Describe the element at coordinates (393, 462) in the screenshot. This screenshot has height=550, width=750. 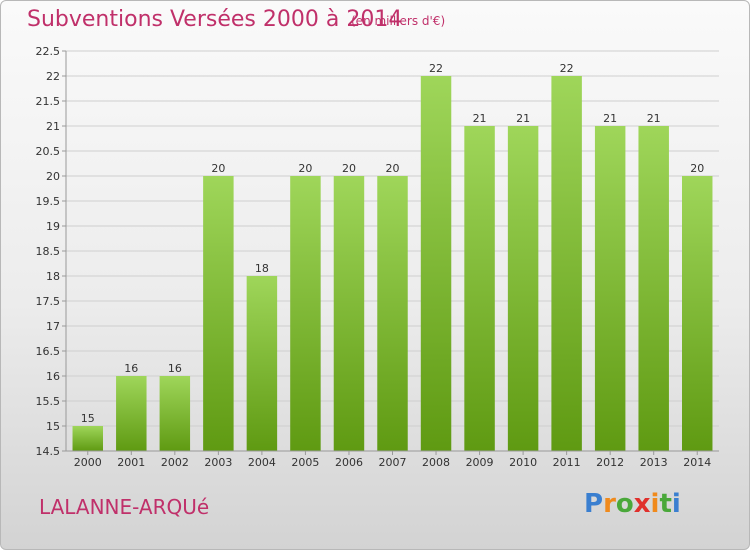
I see `x-tick-label-2007: 2007` at that location.